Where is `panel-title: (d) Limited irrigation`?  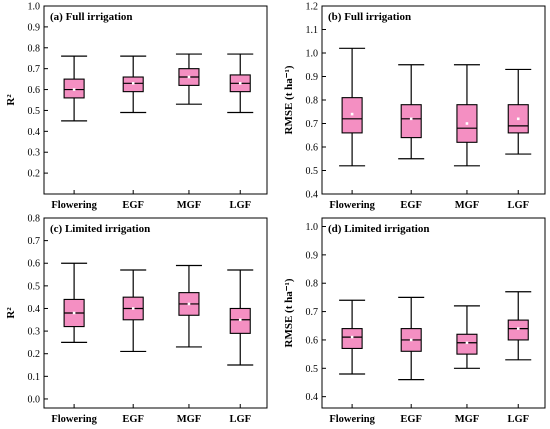
panel-title: (d) Limited irrigation is located at coordinates (378, 229).